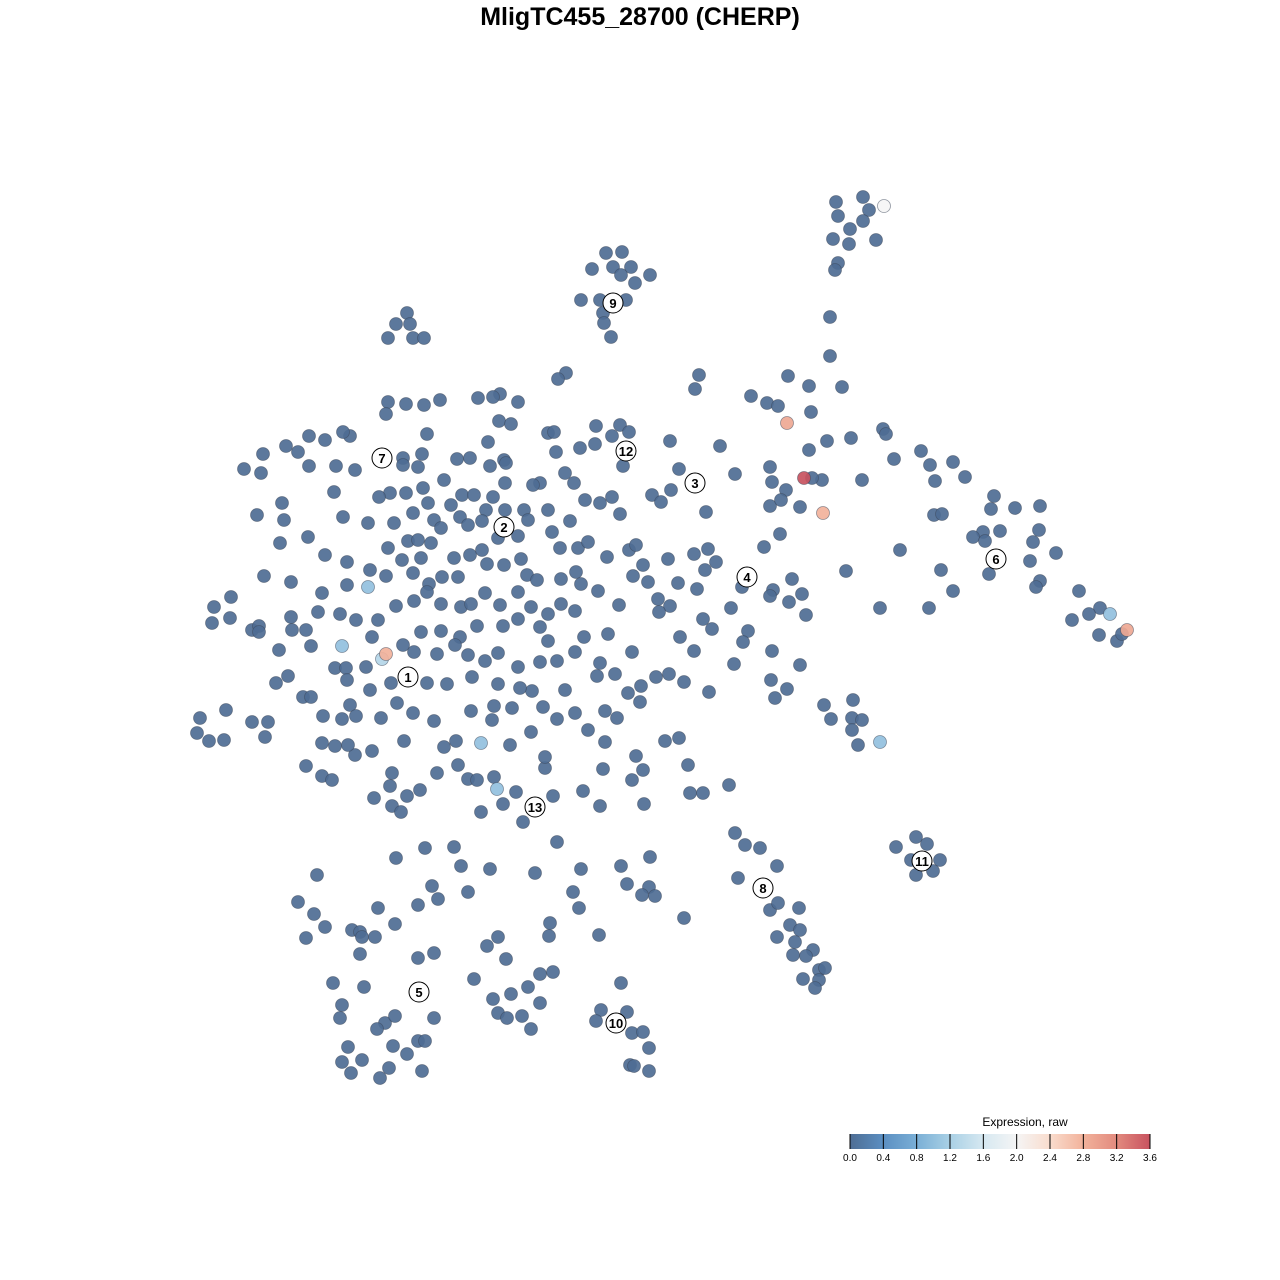 This screenshot has height=1280, width=1280. Describe the element at coordinates (950, 1158) in the screenshot. I see `colorbar-tick-label: 1.2` at that location.